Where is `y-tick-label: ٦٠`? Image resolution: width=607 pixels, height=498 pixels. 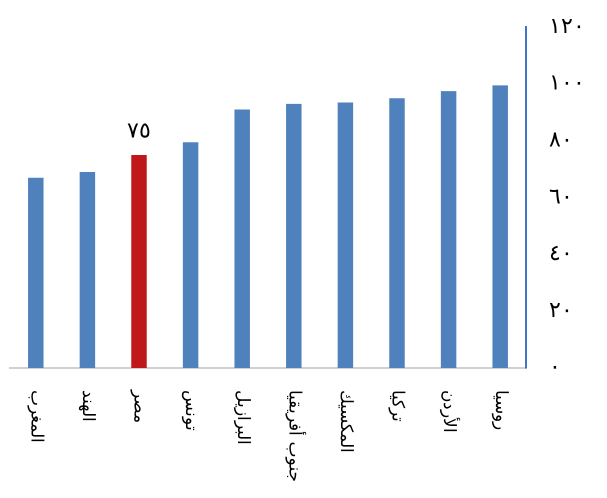
y-tick-label: ٦٠ is located at coordinates (561, 197).